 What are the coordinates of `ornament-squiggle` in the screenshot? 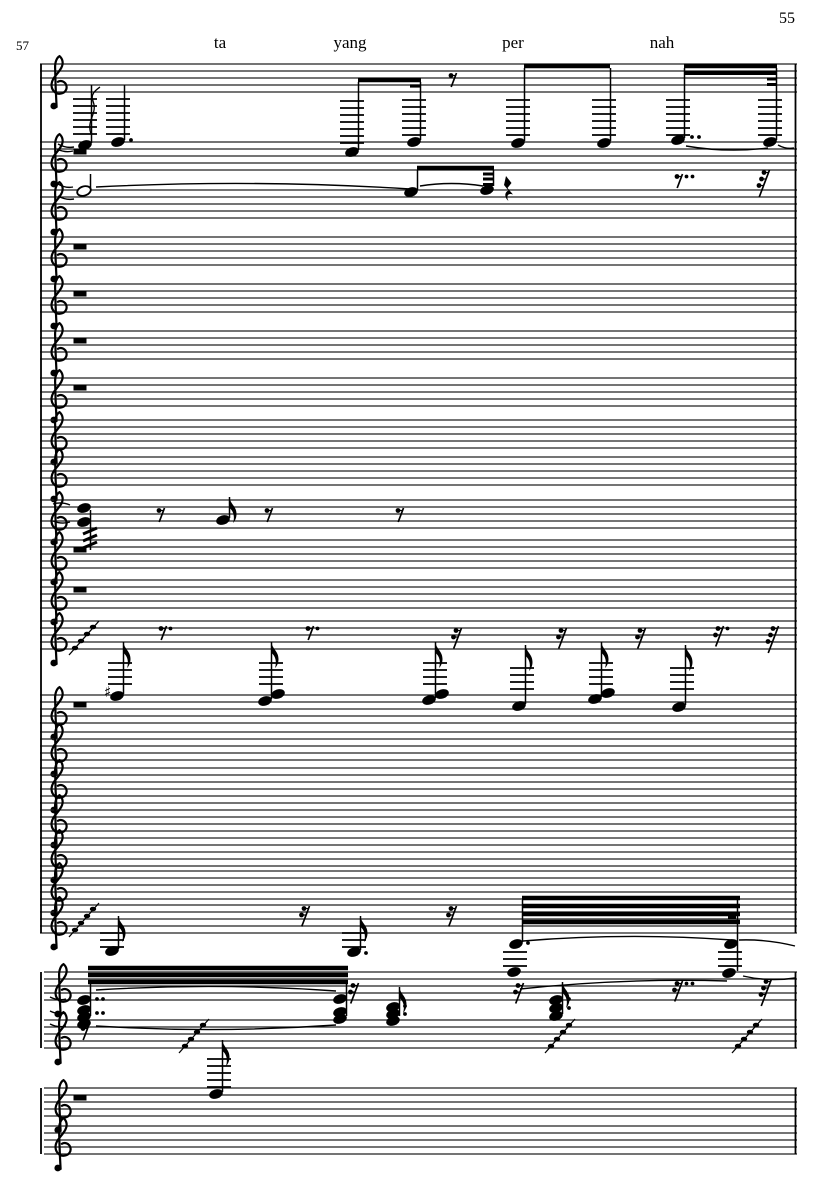 It's located at (95, 110).